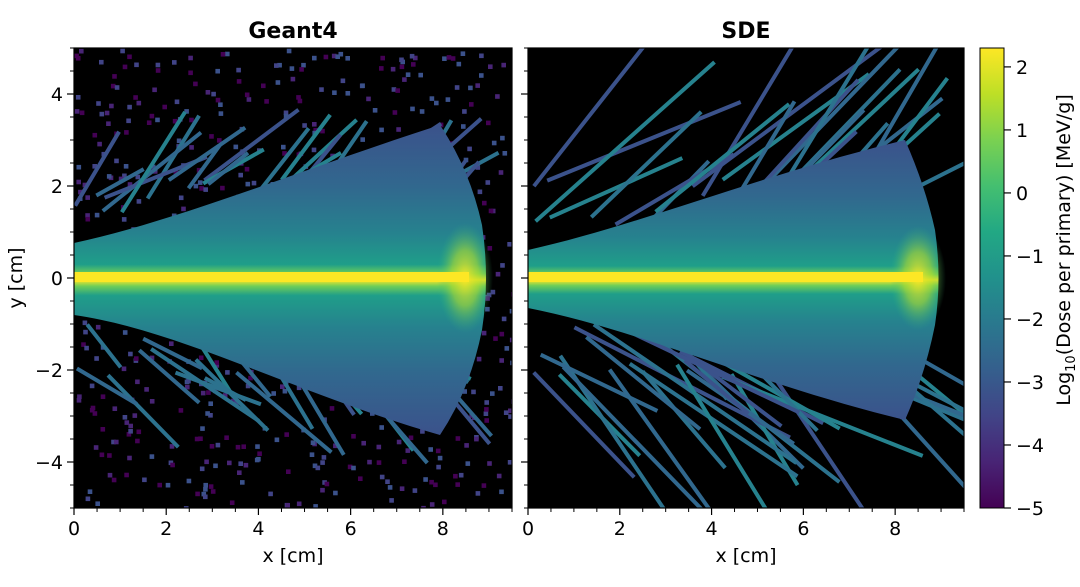  I want to click on y-axis-label: y [cm], so click(16, 277).